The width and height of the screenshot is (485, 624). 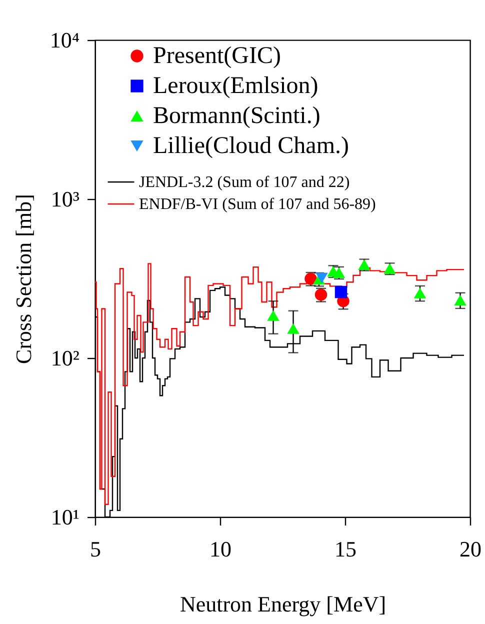 I want to click on x-axis-title: Neutron Energy [MeV], so click(x=283, y=604).